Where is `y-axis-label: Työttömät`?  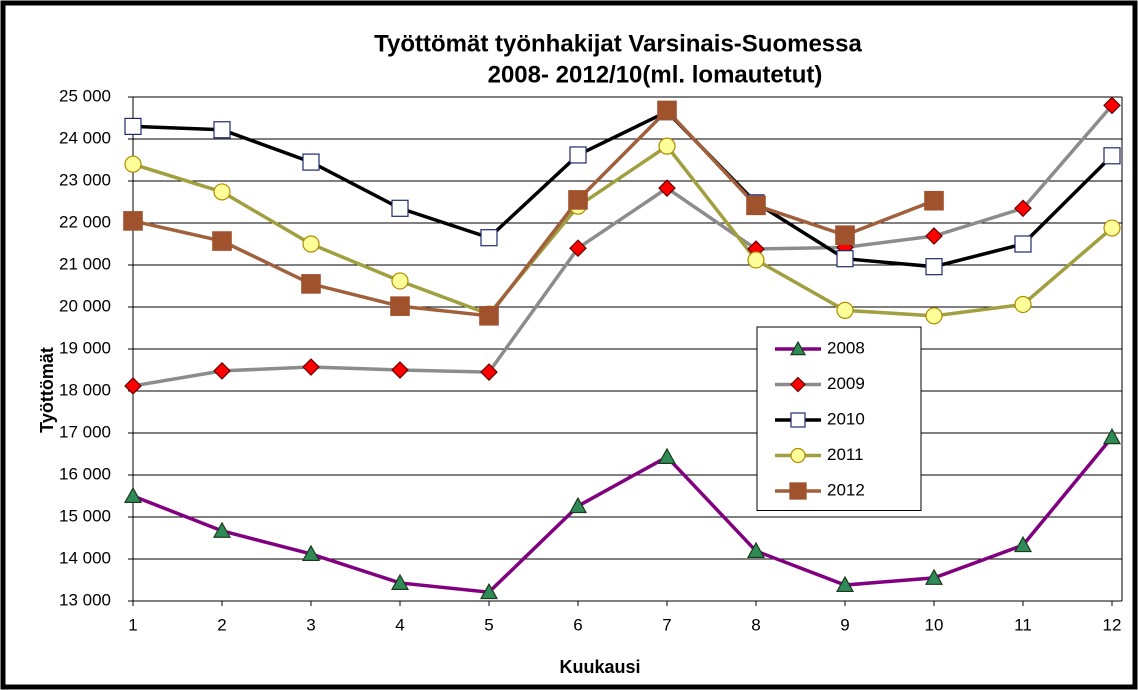
y-axis-label: Työttömät is located at coordinates (47, 390).